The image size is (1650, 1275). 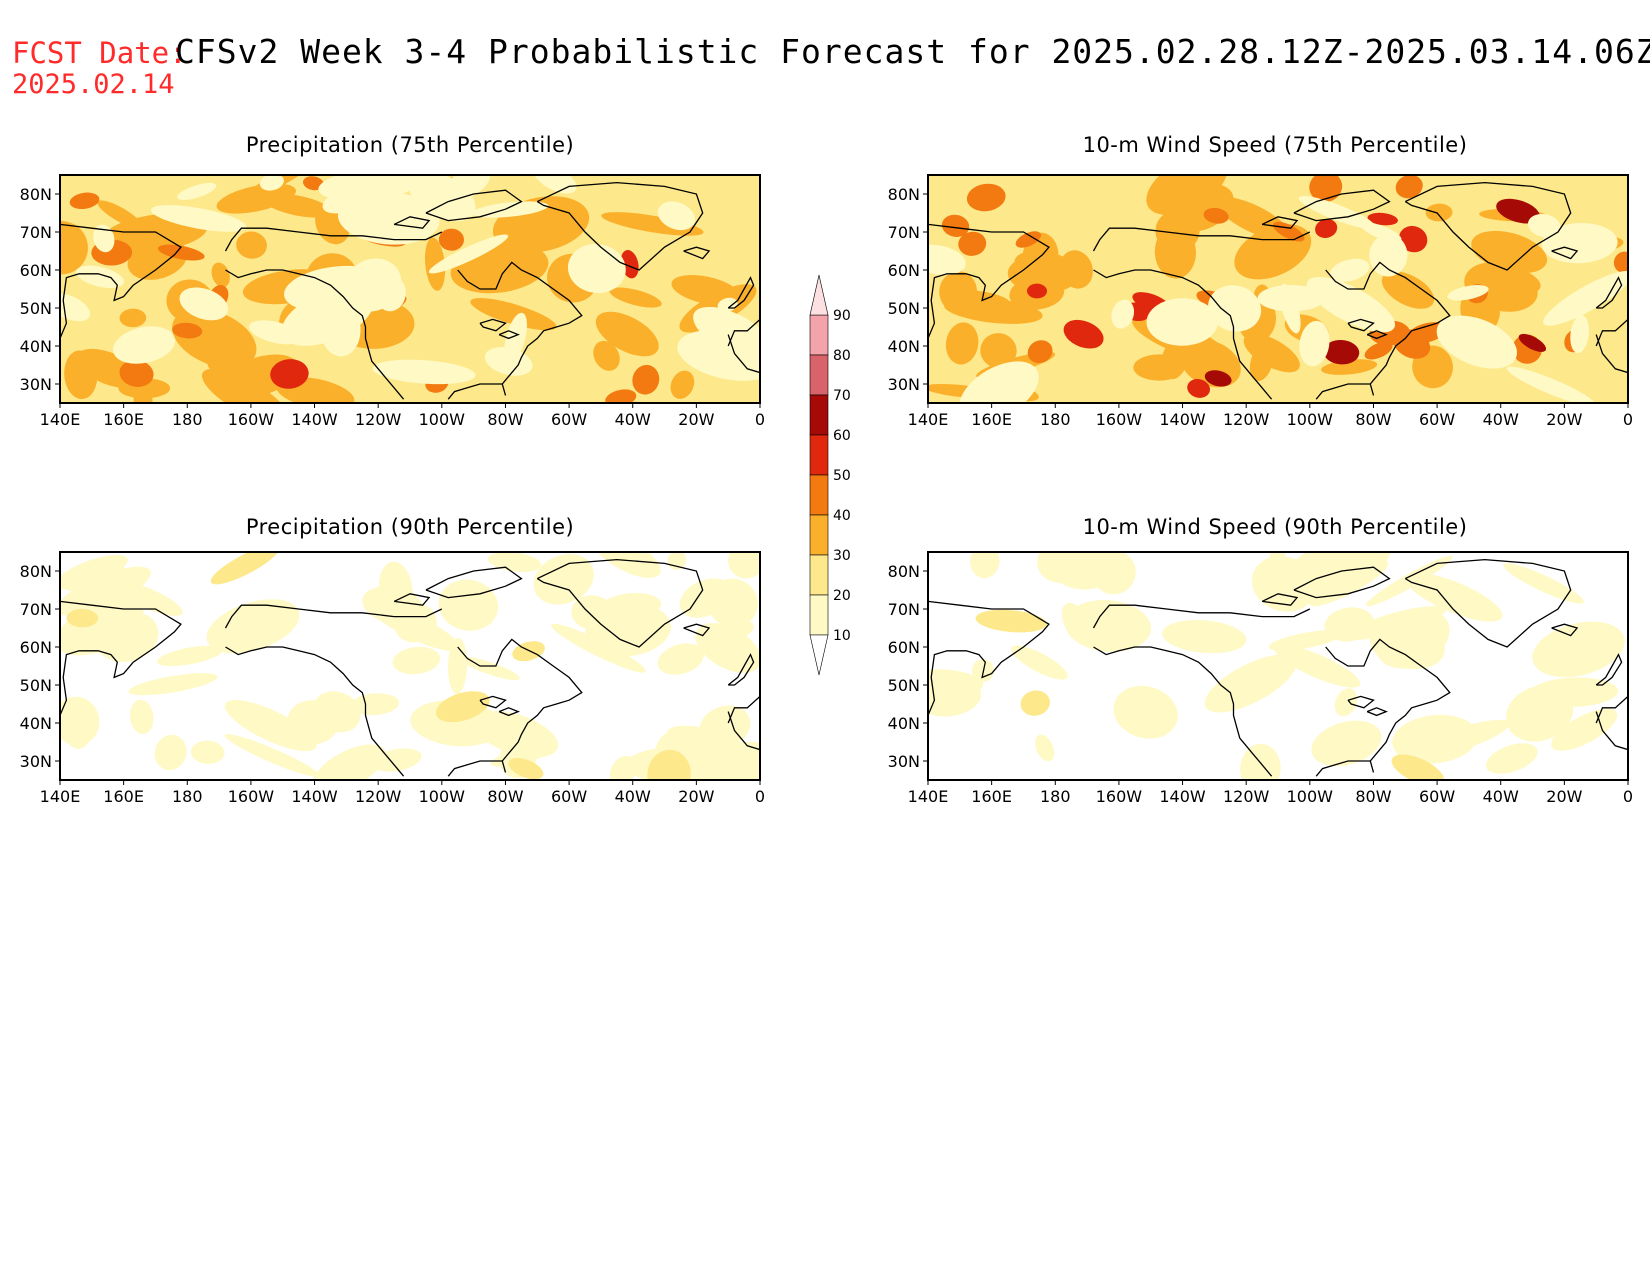 I want to click on colorbar-bottom-arrow, so click(x=819, y=655).